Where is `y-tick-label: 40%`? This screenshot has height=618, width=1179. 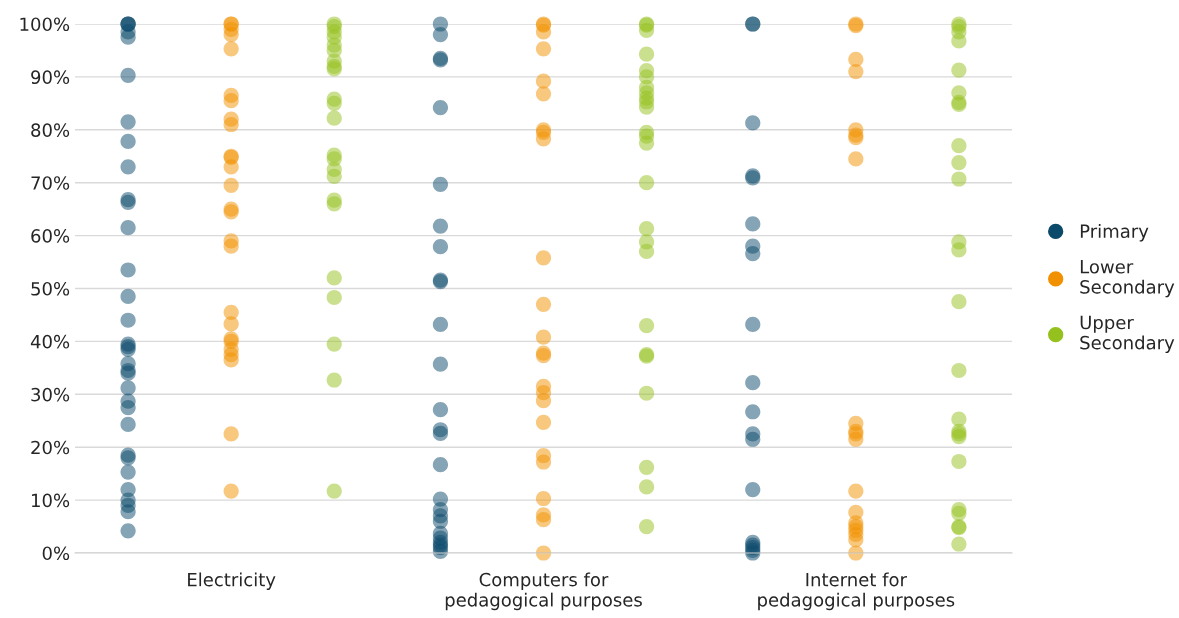
y-tick-label: 40% is located at coordinates (50, 341).